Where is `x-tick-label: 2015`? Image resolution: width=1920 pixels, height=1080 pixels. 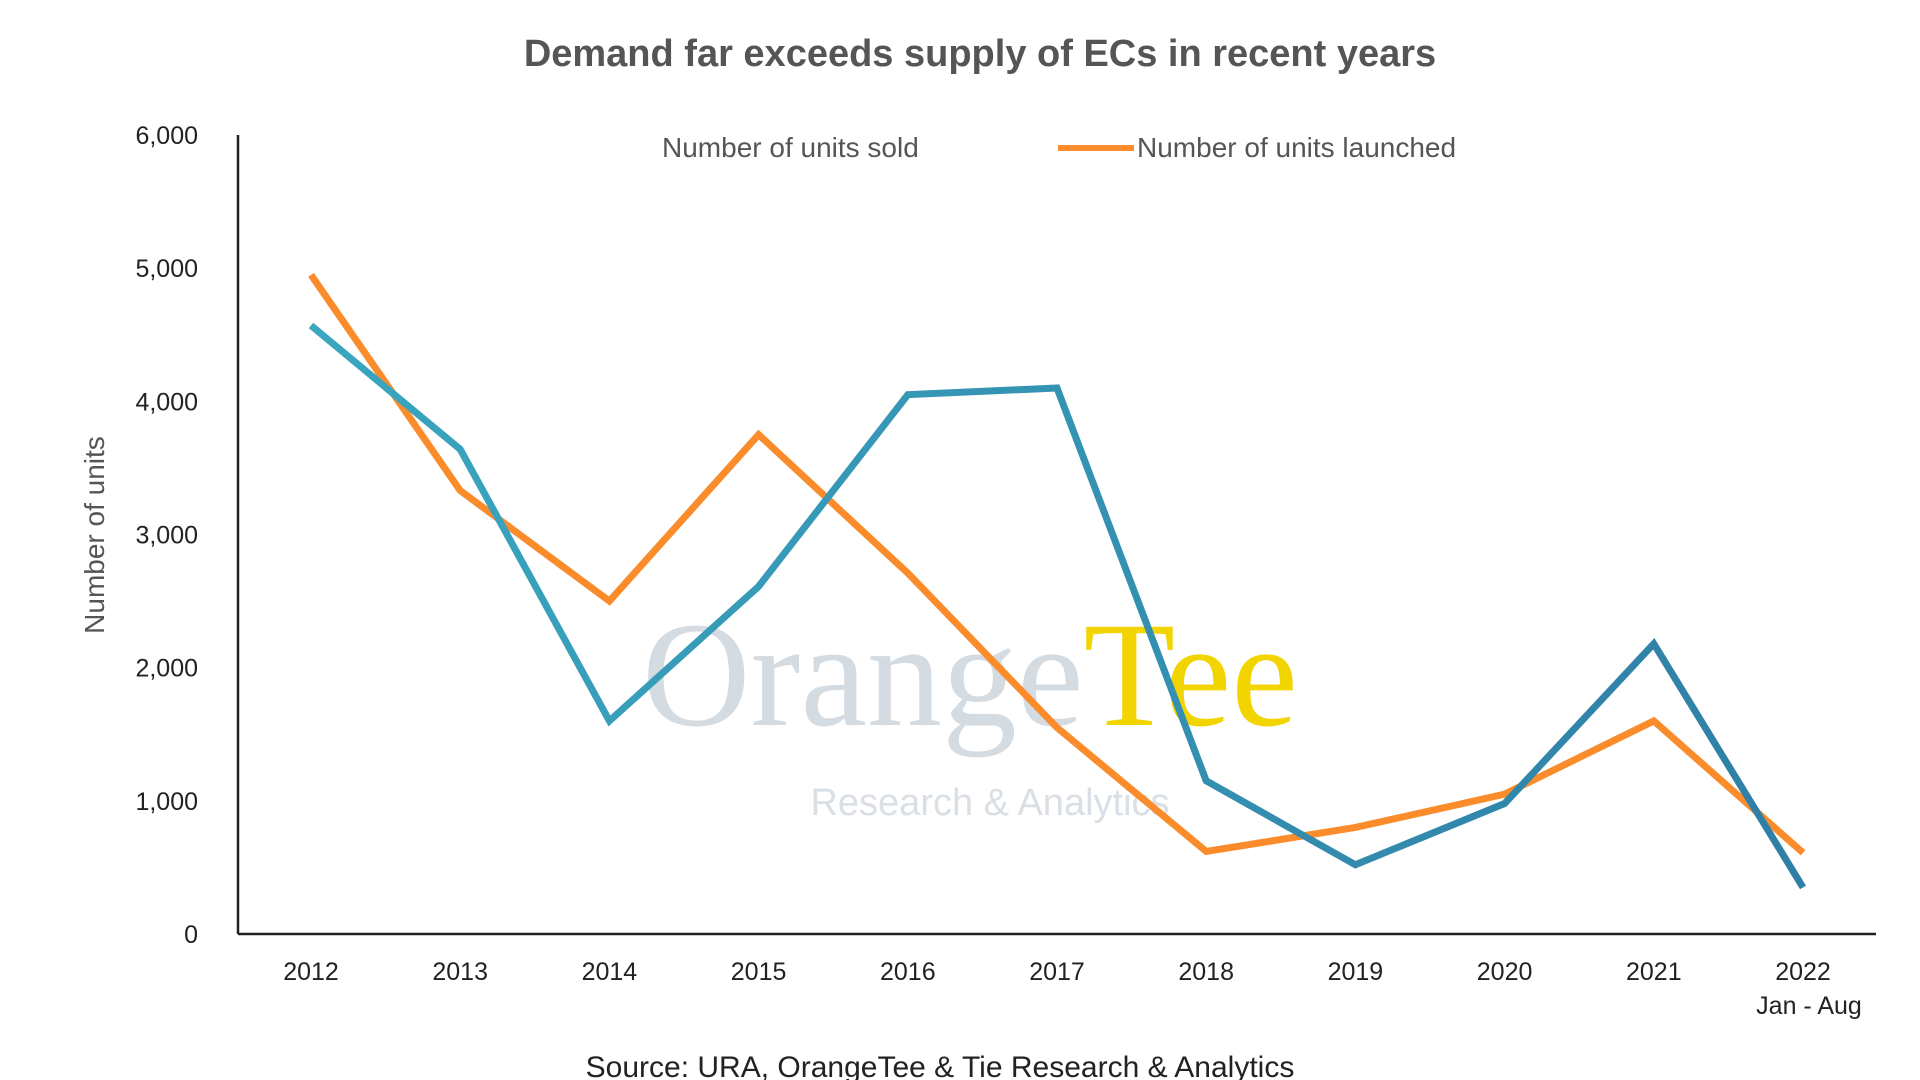
x-tick-label: 2015 is located at coordinates (759, 972).